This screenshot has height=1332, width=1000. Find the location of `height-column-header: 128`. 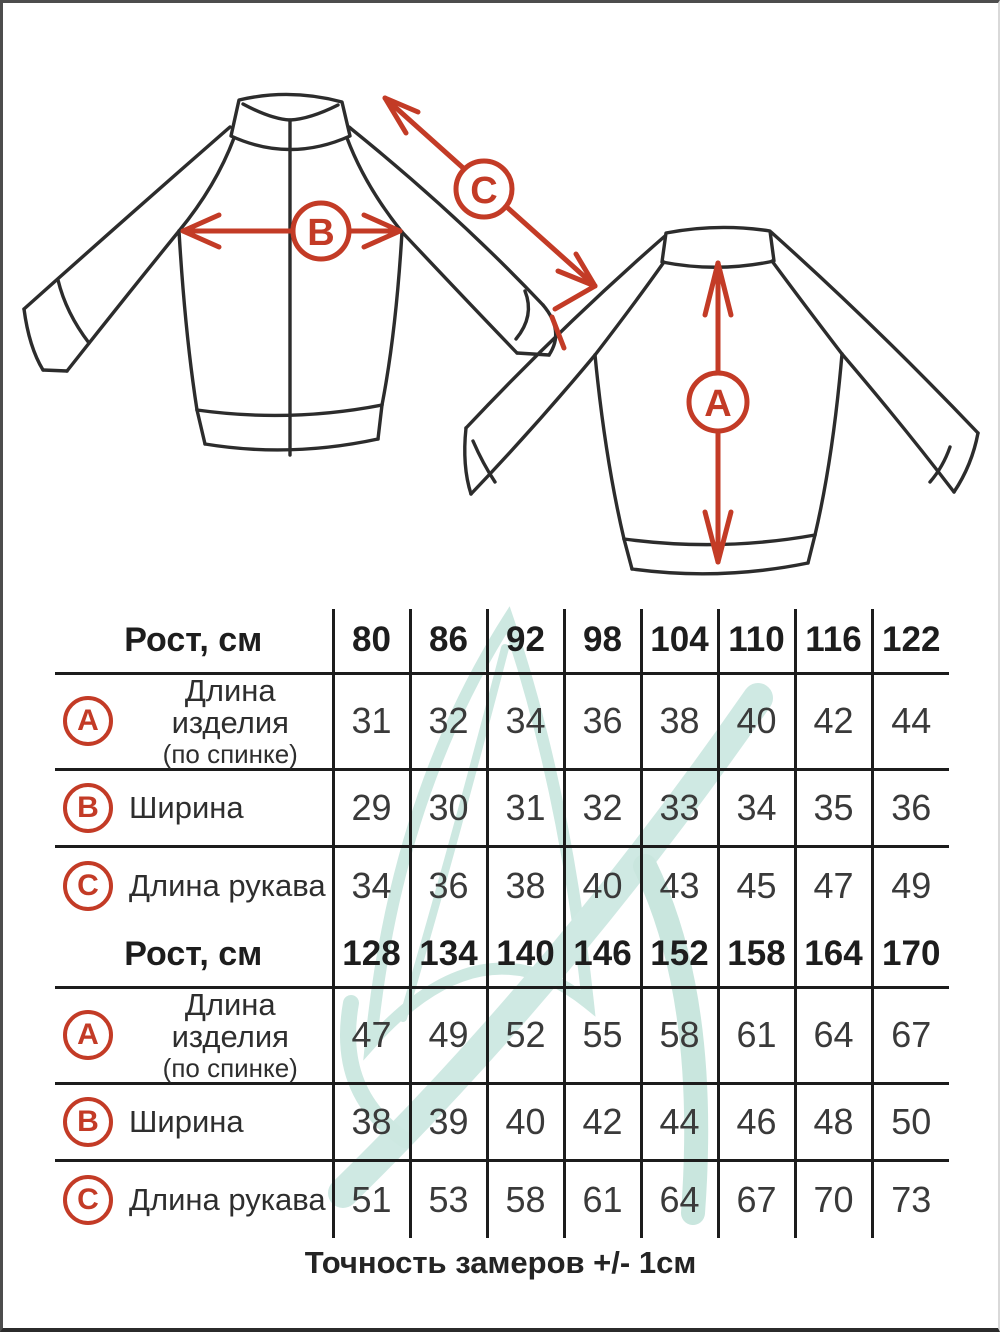

height-column-header: 128 is located at coordinates (370, 956).